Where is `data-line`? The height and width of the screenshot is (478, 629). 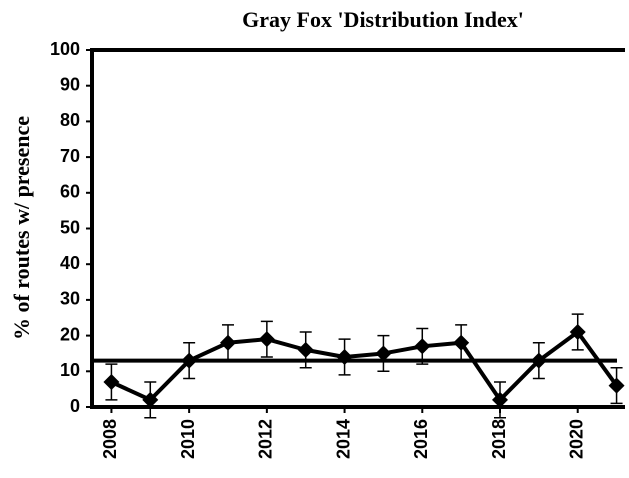 data-line is located at coordinates (364, 366).